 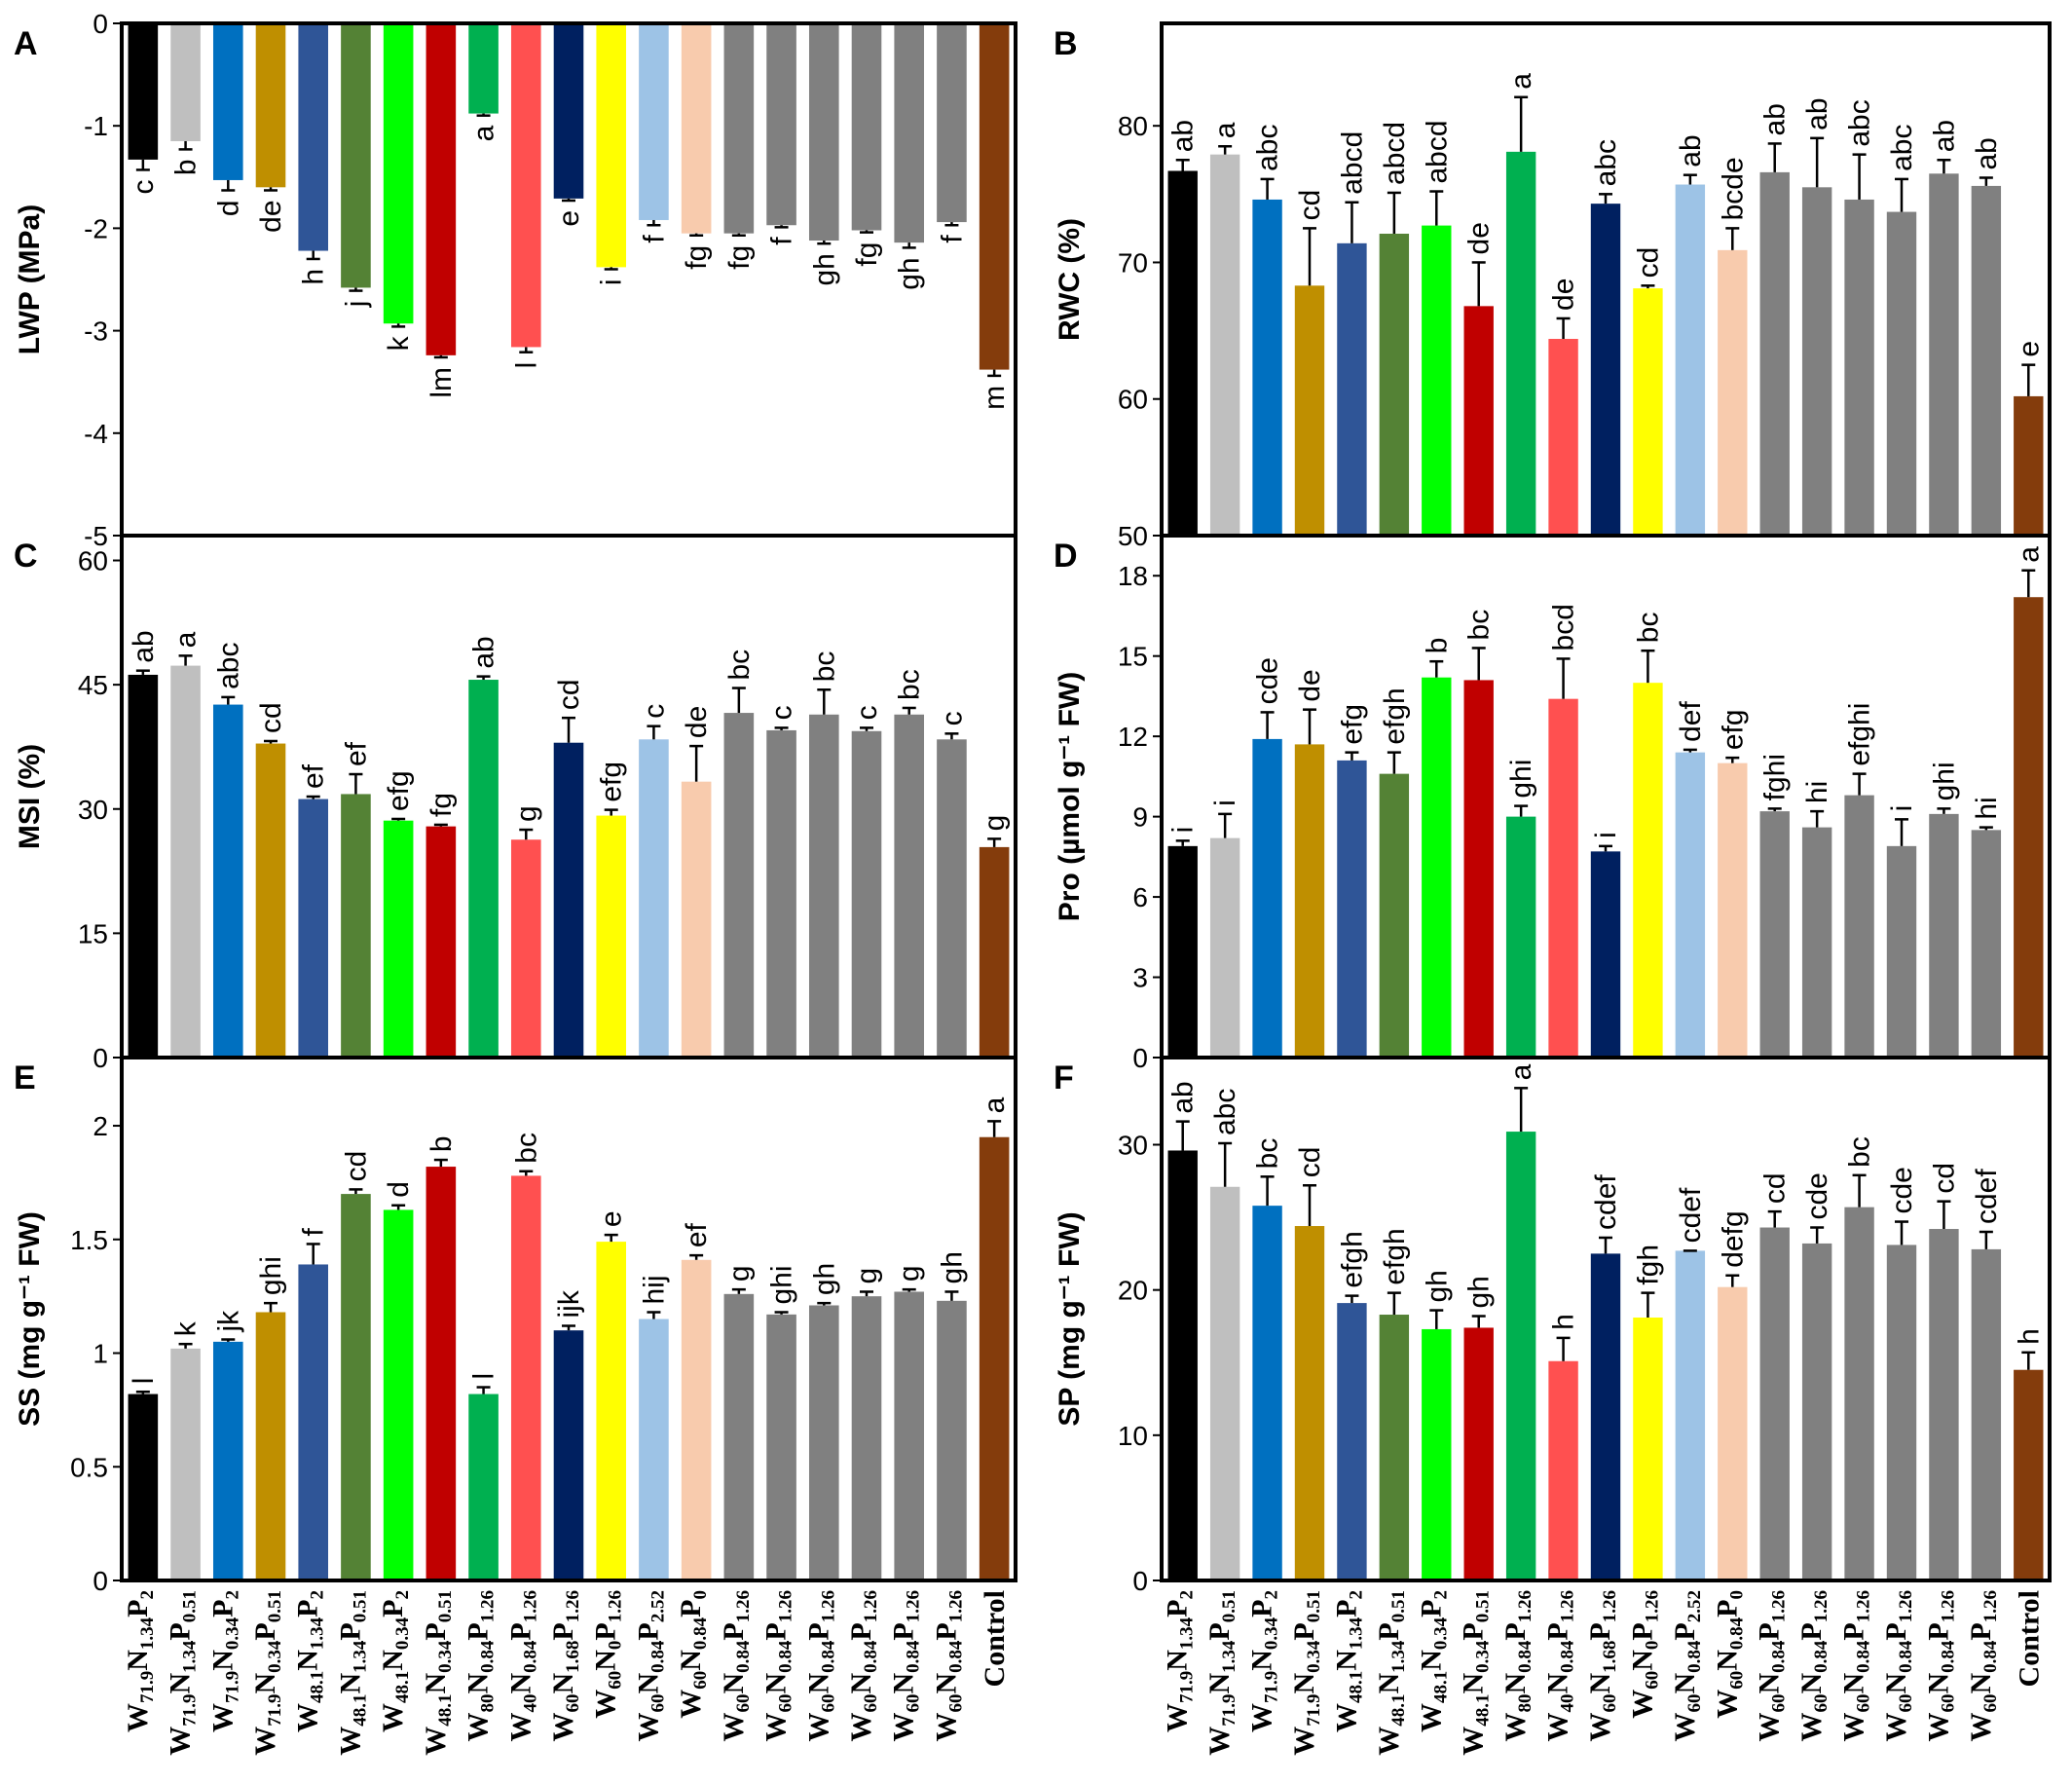 I want to click on y-axis-label: RWC (%), so click(x=1070, y=280).